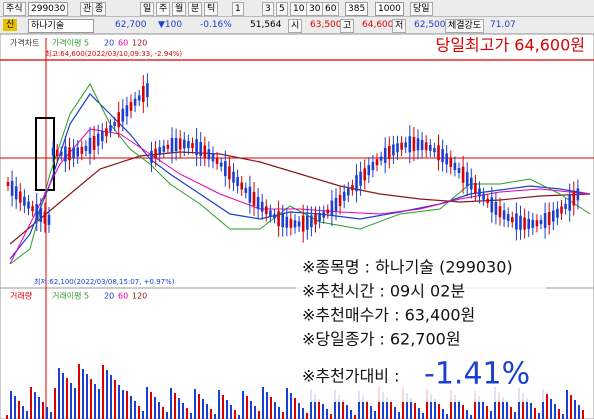 The width and height of the screenshot is (594, 419). Describe the element at coordinates (195, 9) in the screenshot. I see `toolbar-item: 분` at that location.